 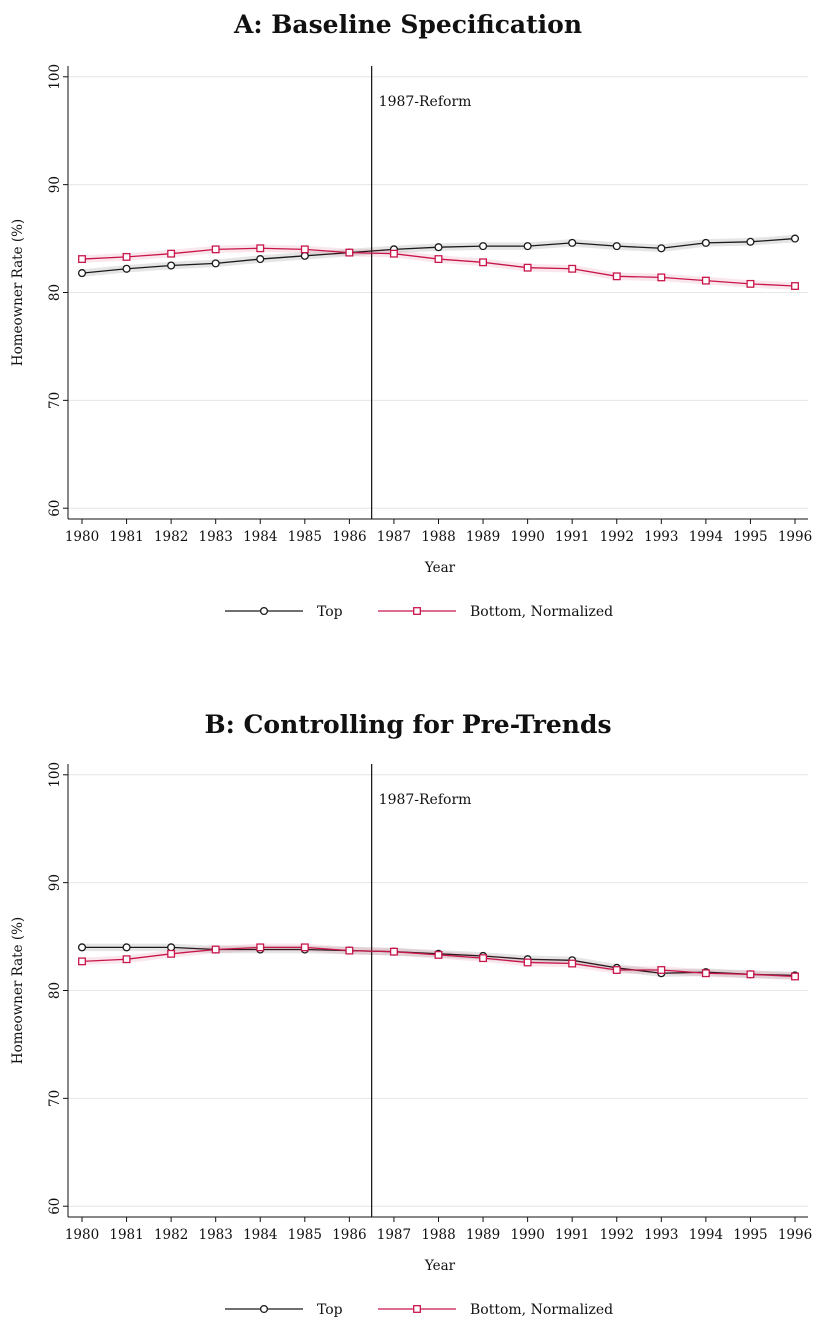 What do you see at coordinates (82, 537) in the screenshot?
I see `x-tick-label: 1980` at bounding box center [82, 537].